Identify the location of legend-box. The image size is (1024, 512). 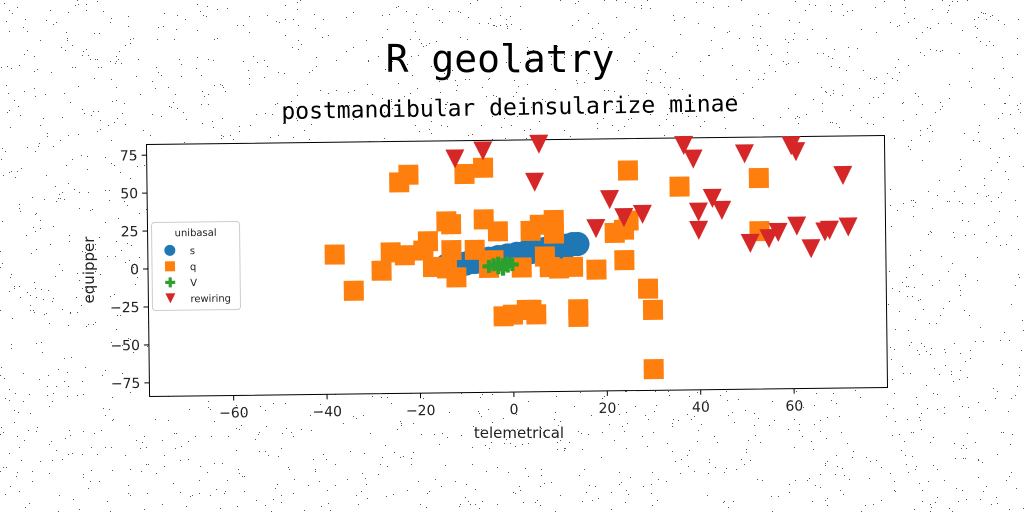
(196, 266).